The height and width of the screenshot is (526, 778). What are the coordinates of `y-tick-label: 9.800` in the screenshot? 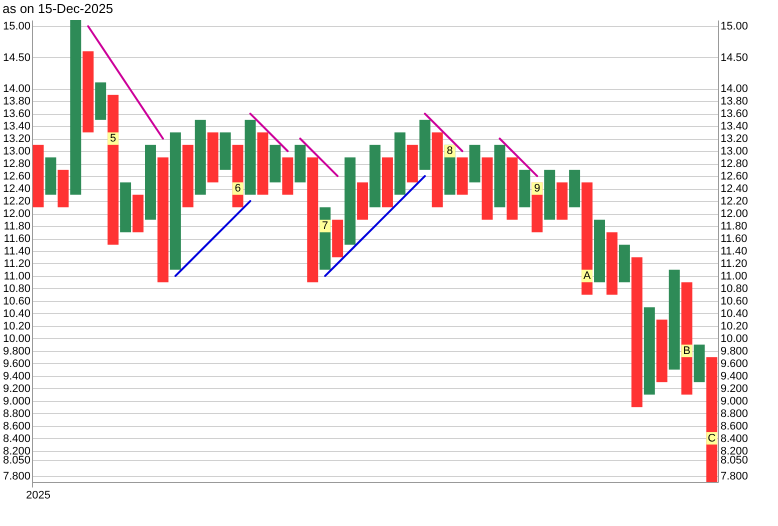 It's located at (16, 351).